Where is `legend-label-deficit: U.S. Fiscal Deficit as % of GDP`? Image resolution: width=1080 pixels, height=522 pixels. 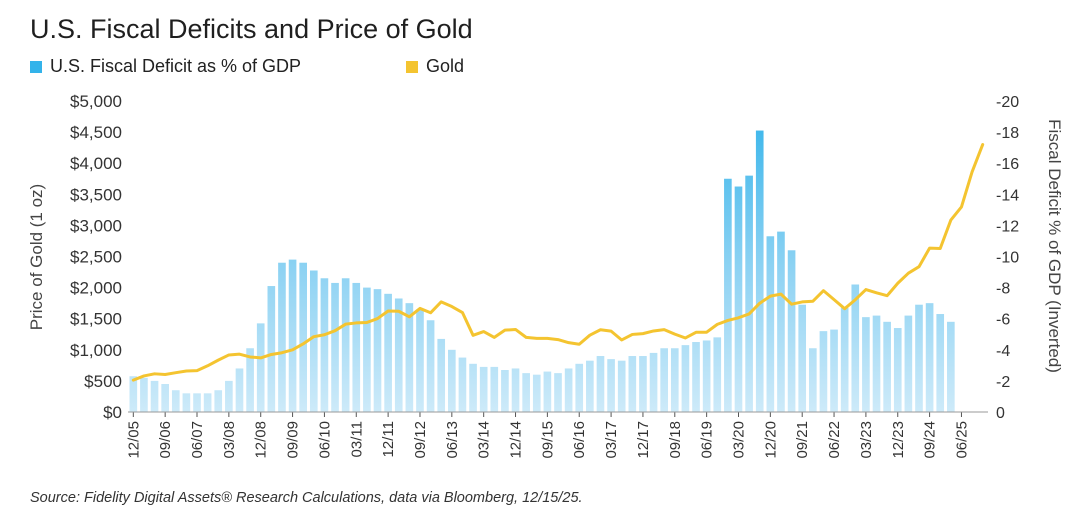 legend-label-deficit: U.S. Fiscal Deficit as % of GDP is located at coordinates (176, 66).